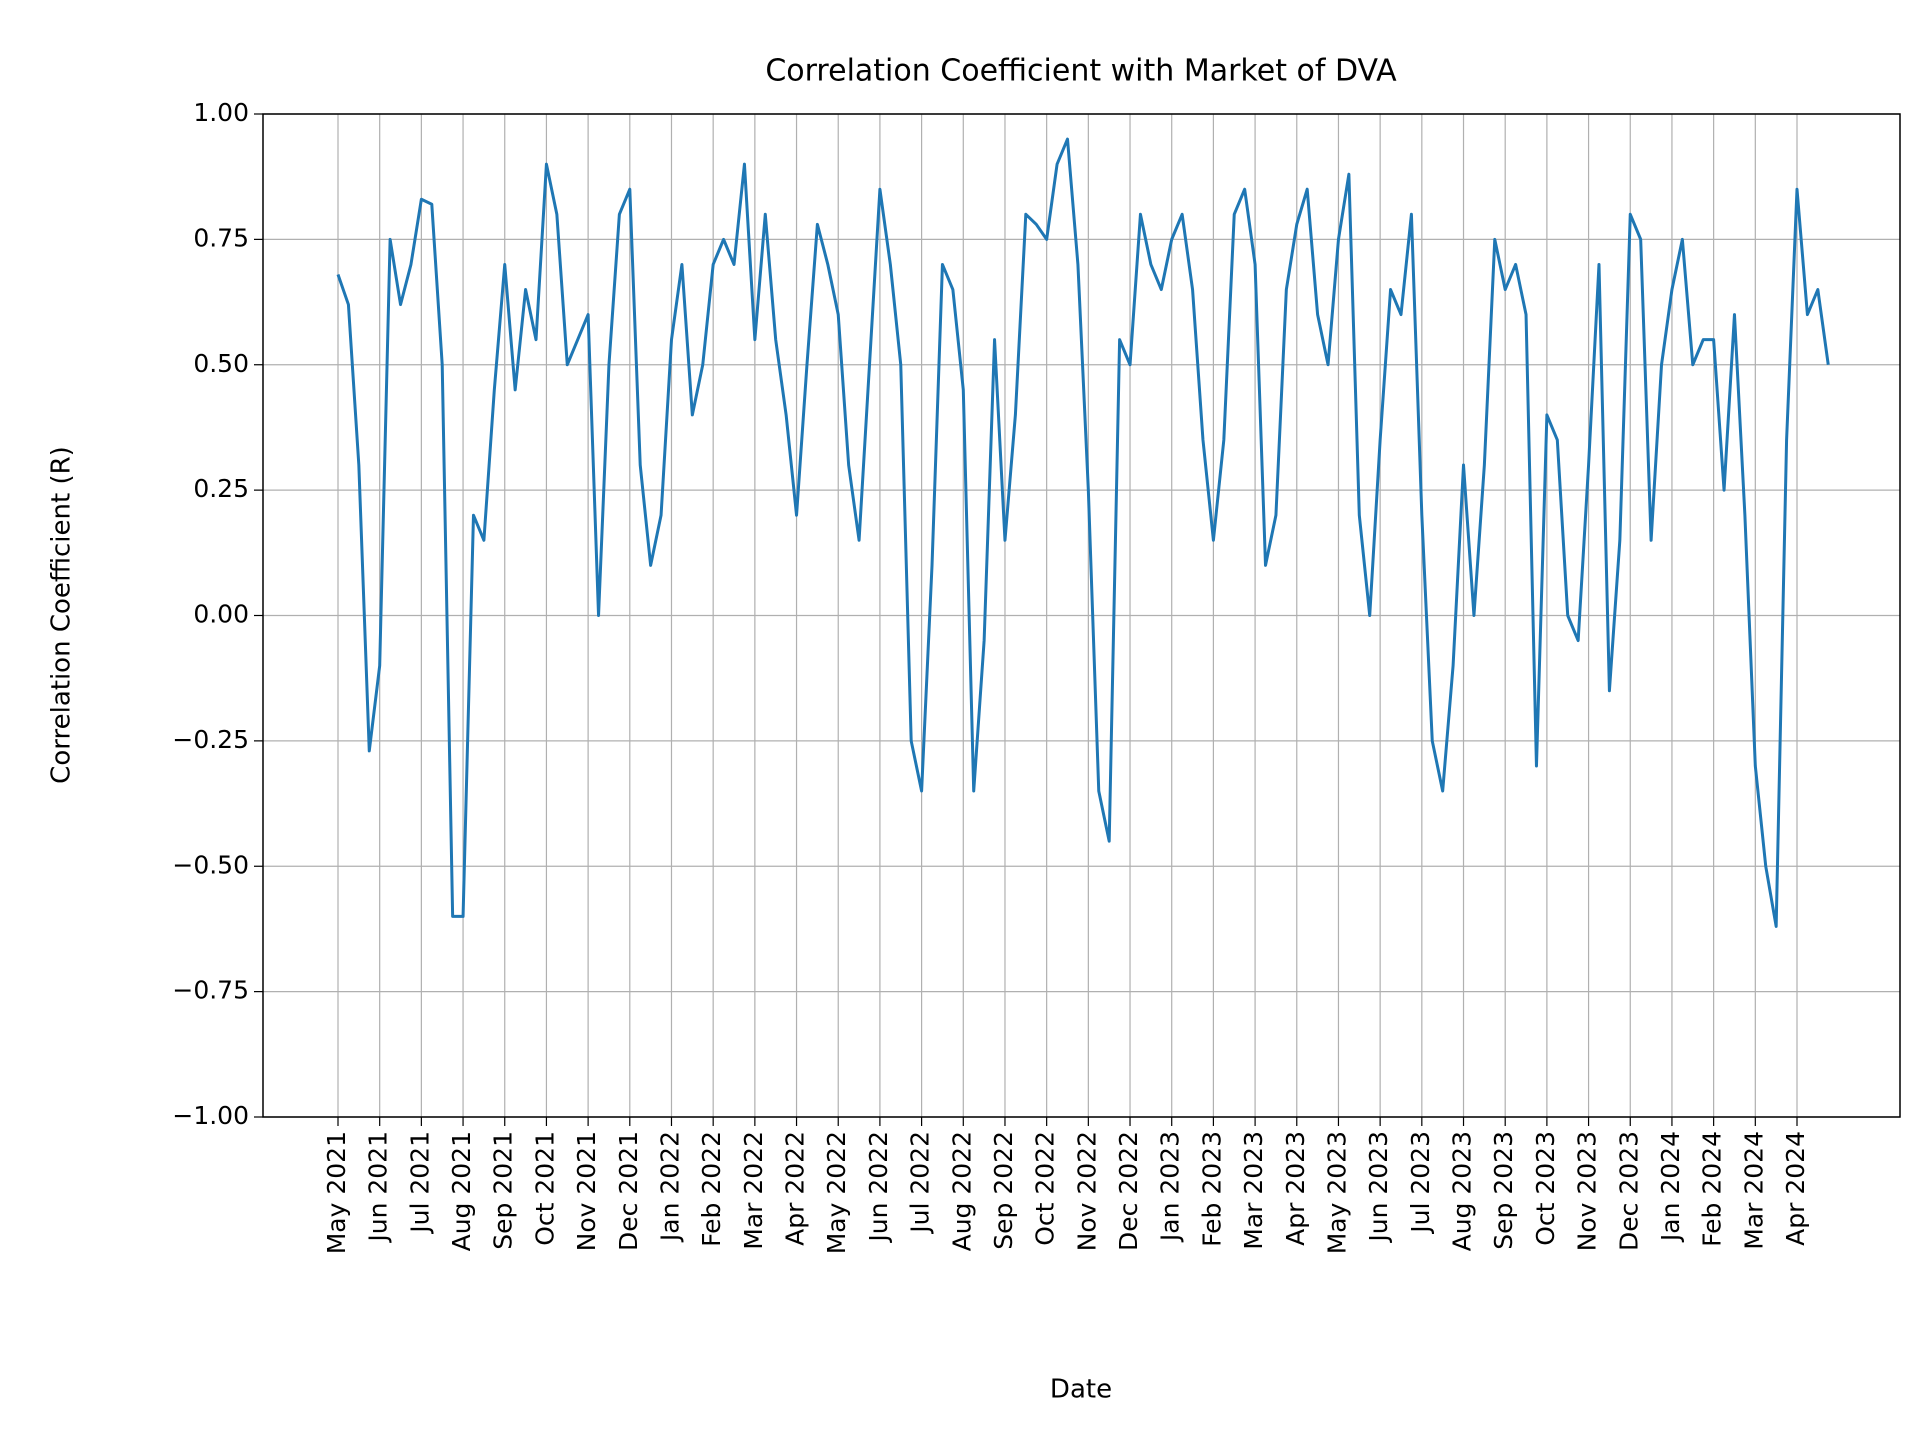  I want to click on x-tick-label: Jan 2024, so click(1670, 1187).